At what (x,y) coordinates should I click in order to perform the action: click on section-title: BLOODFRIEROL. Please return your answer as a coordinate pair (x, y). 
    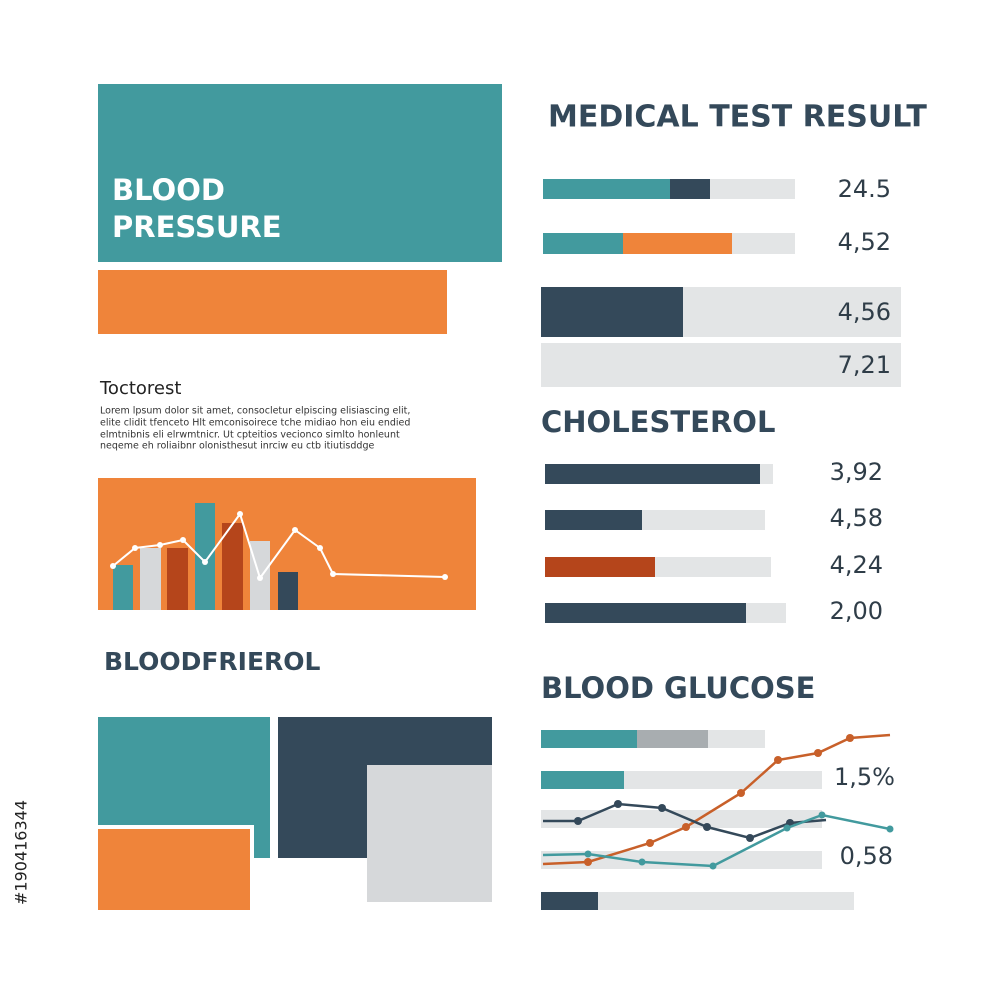
    Looking at the image, I should click on (212, 661).